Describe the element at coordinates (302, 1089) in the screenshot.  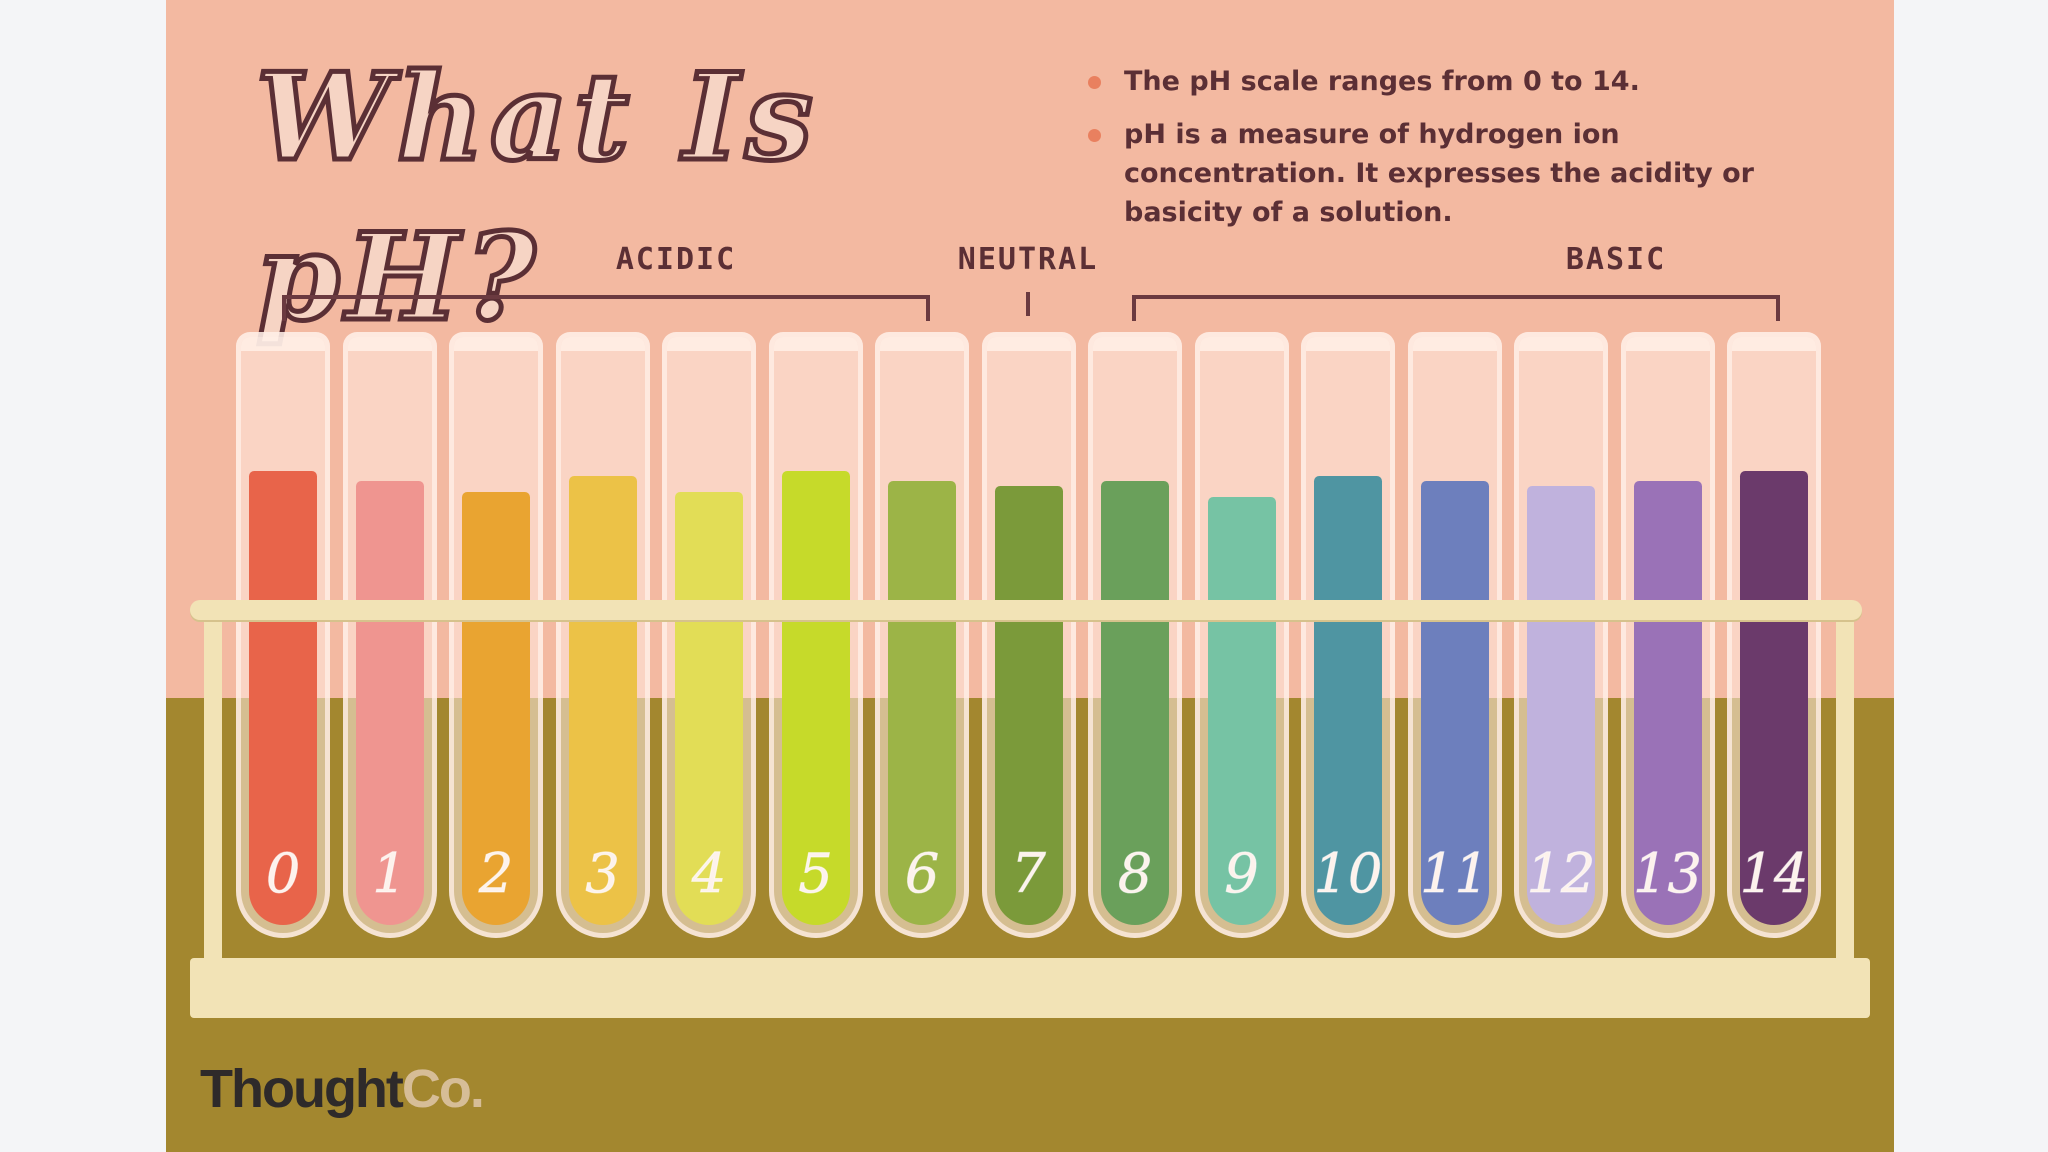
I see `logo-part-thought: Thought` at that location.